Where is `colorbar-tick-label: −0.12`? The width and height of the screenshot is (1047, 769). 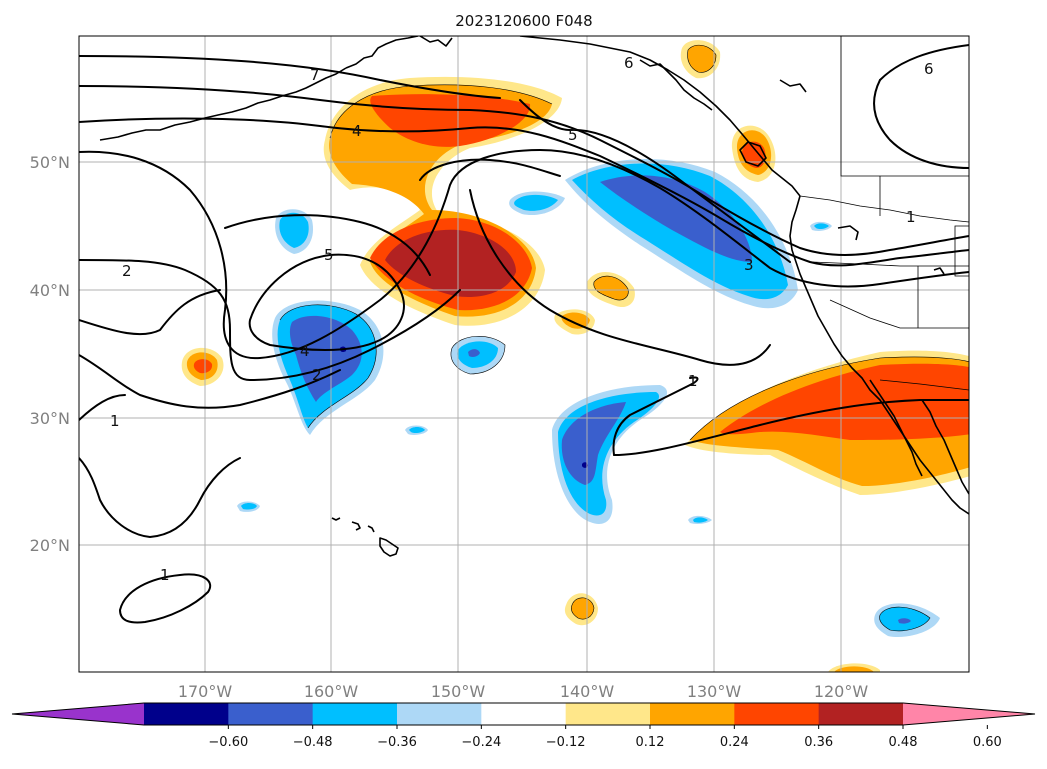
colorbar-tick-label: −0.12 is located at coordinates (566, 742).